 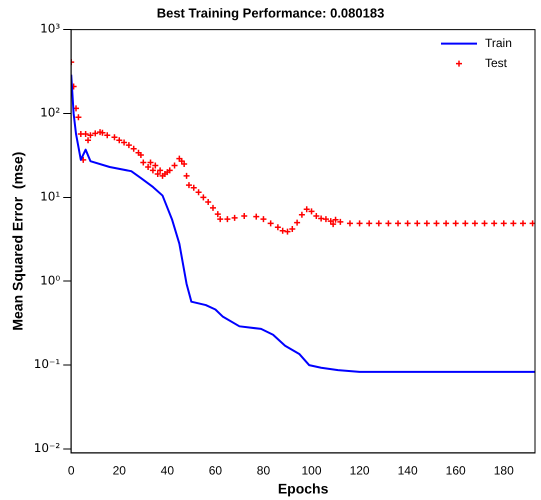 What do you see at coordinates (408, 470) in the screenshot?
I see `x-tick-label: 140` at bounding box center [408, 470].